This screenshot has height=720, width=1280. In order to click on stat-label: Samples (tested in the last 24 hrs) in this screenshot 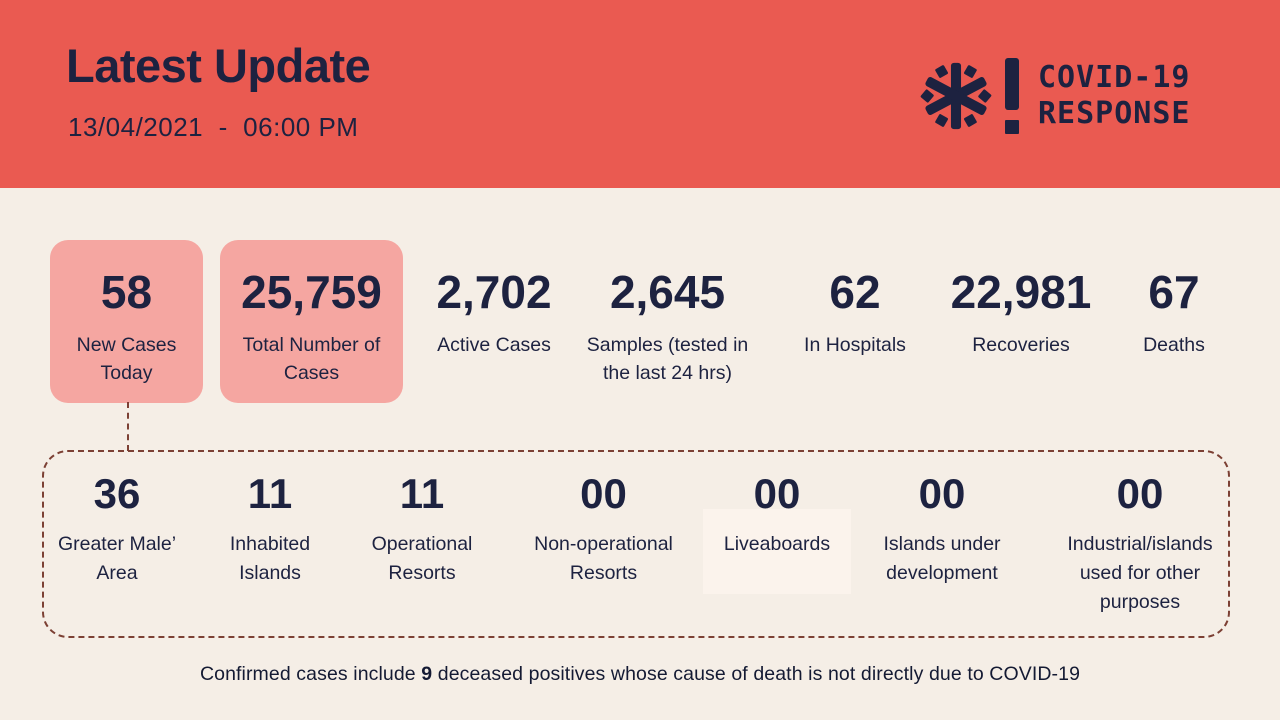, I will do `click(667, 359)`.